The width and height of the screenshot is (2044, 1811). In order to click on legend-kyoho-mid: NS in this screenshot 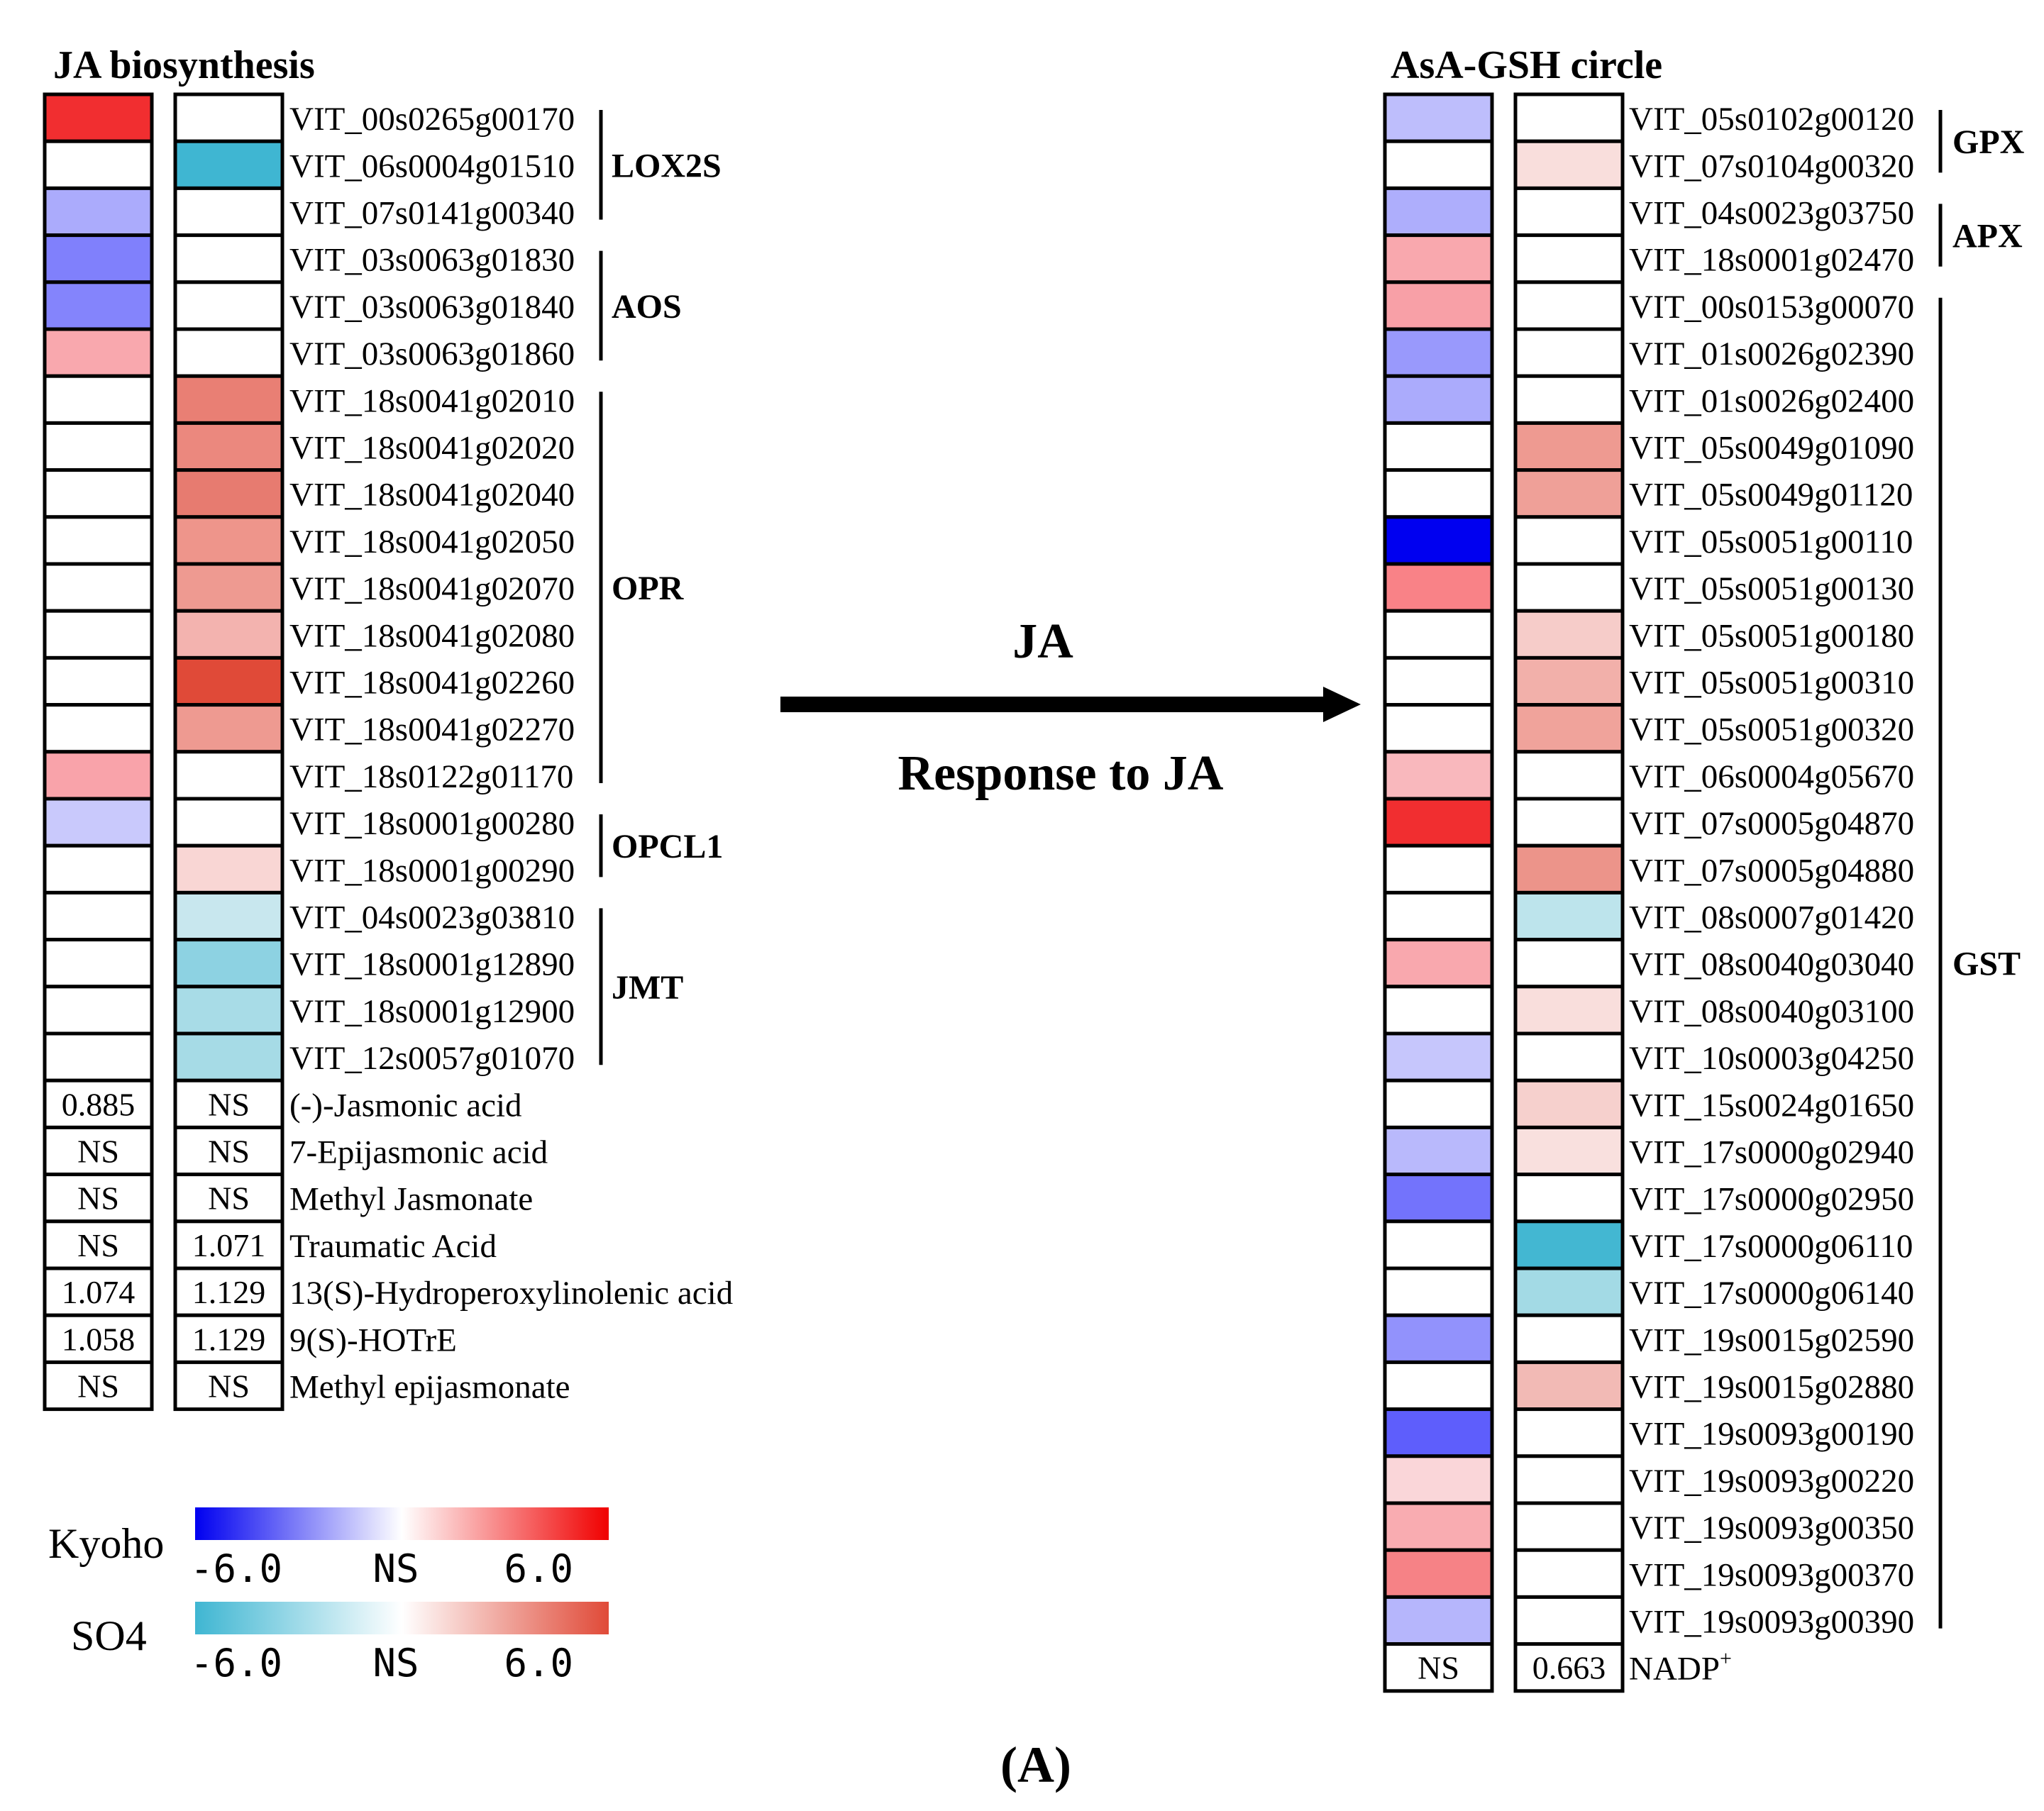, I will do `click(395, 1568)`.